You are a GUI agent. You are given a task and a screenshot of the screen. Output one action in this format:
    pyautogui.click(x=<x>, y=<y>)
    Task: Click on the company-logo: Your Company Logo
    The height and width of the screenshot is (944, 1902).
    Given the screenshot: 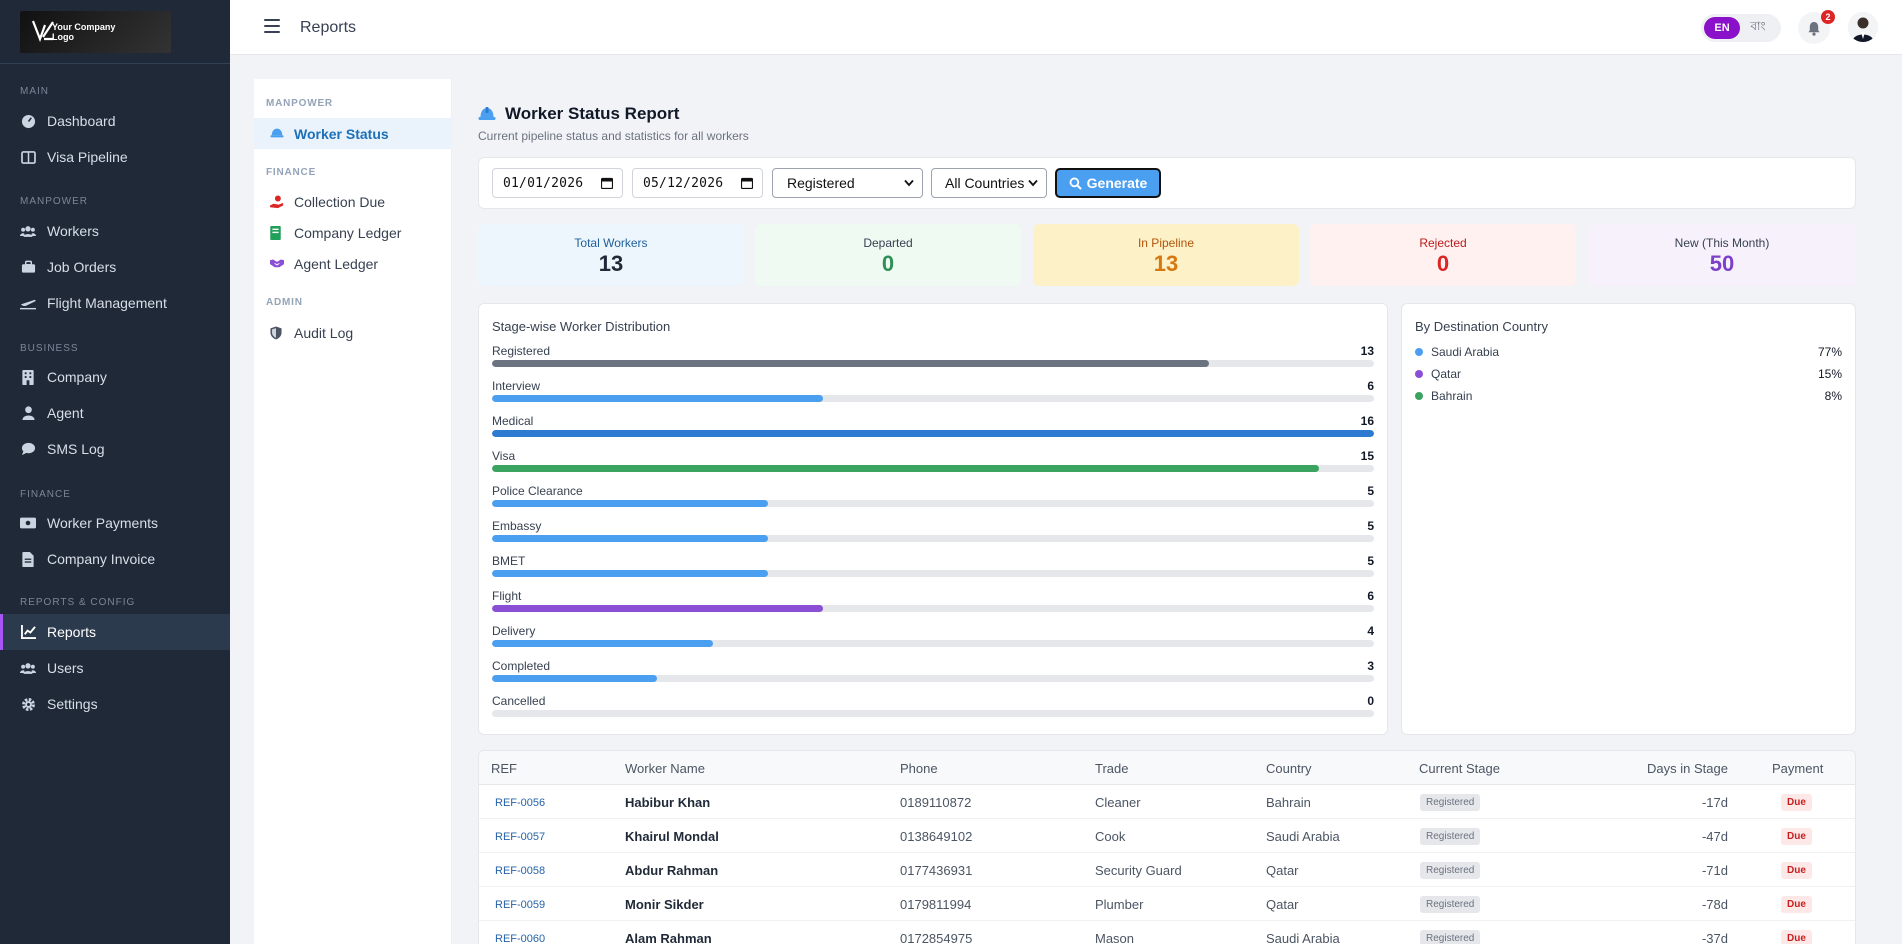 What is the action you would take?
    pyautogui.click(x=95, y=32)
    